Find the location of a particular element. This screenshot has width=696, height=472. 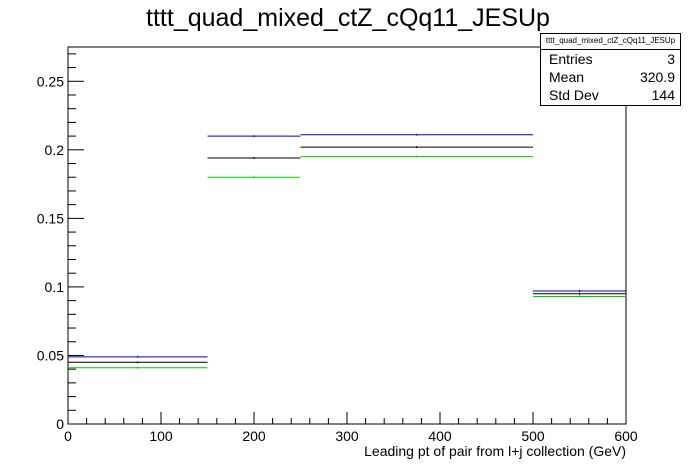

stats-box-title: tttt_quad_mixed_ctZ_cQq11_JESUp is located at coordinates (610, 42).